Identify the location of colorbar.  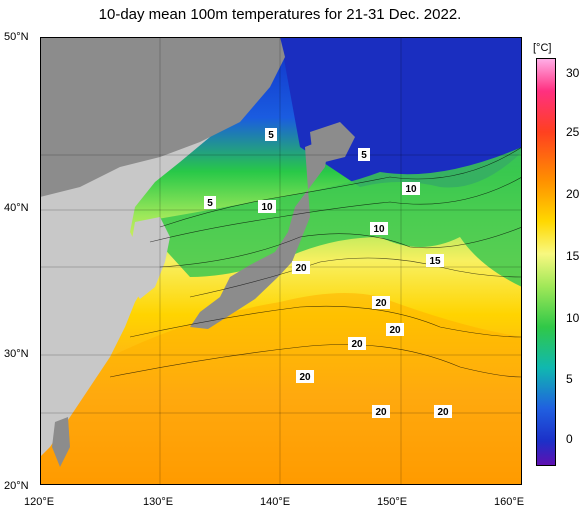
(546, 262).